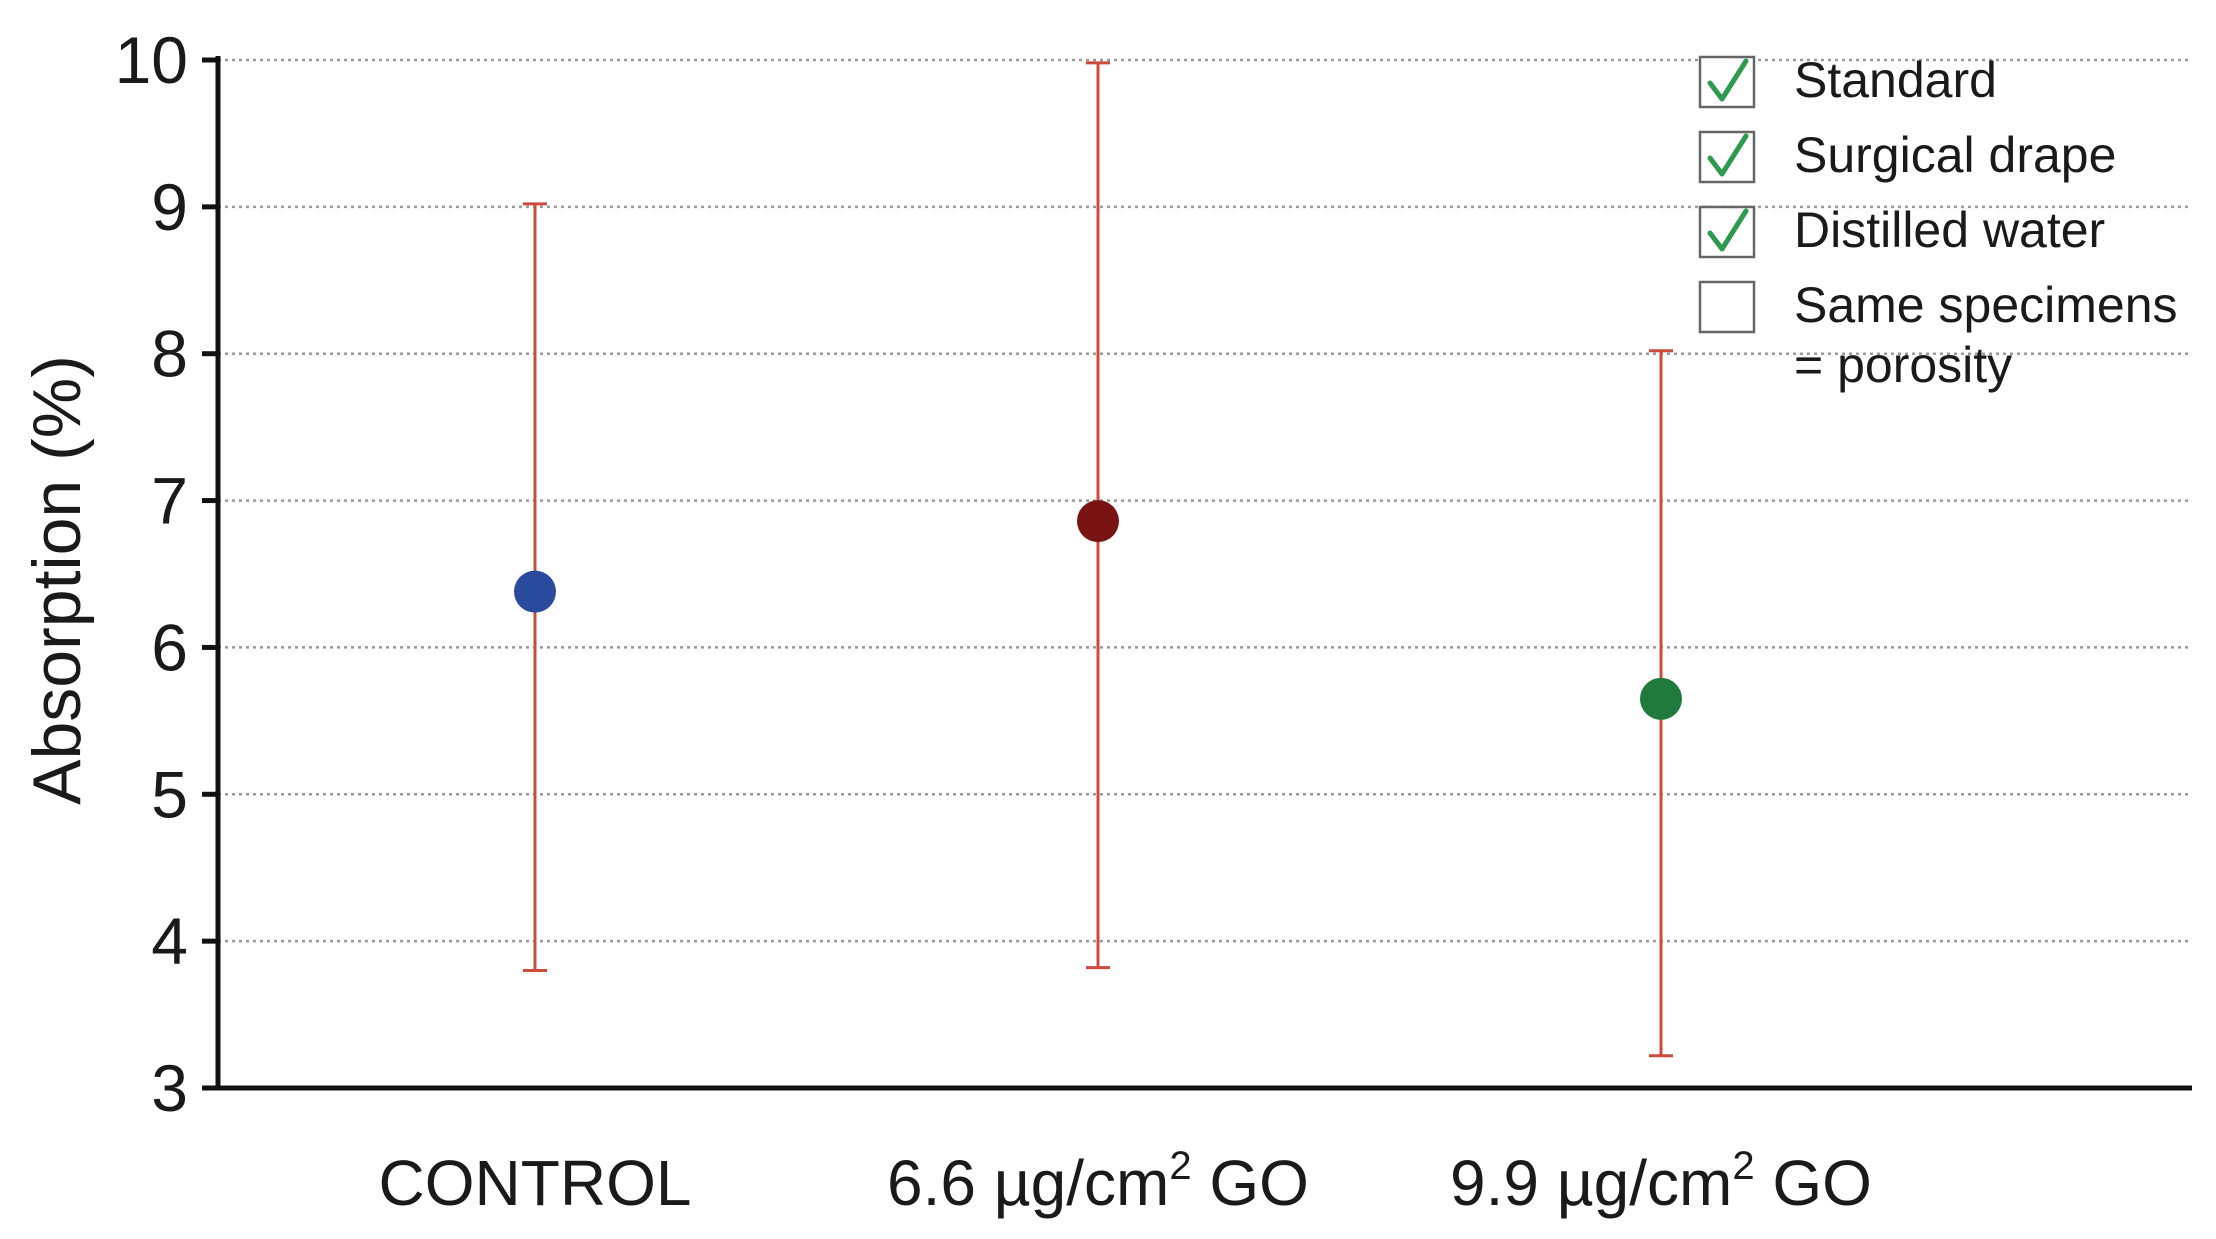 The image size is (2216, 1239). Describe the element at coordinates (1591, 1183) in the screenshot. I see `category-text: 9.9 µg/cm` at that location.